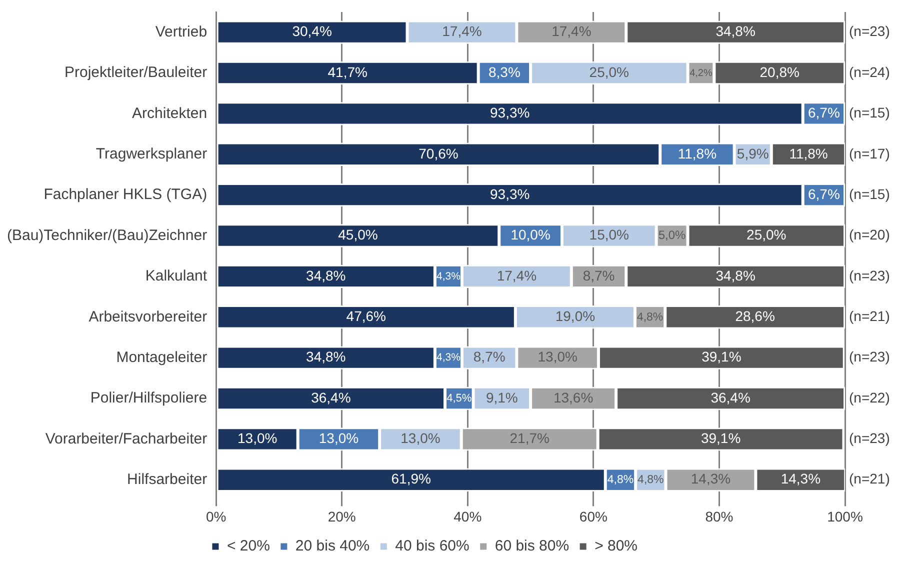 This screenshot has height=568, width=907. What do you see at coordinates (530, 438) in the screenshot?
I see `data-label: 21,7%` at bounding box center [530, 438].